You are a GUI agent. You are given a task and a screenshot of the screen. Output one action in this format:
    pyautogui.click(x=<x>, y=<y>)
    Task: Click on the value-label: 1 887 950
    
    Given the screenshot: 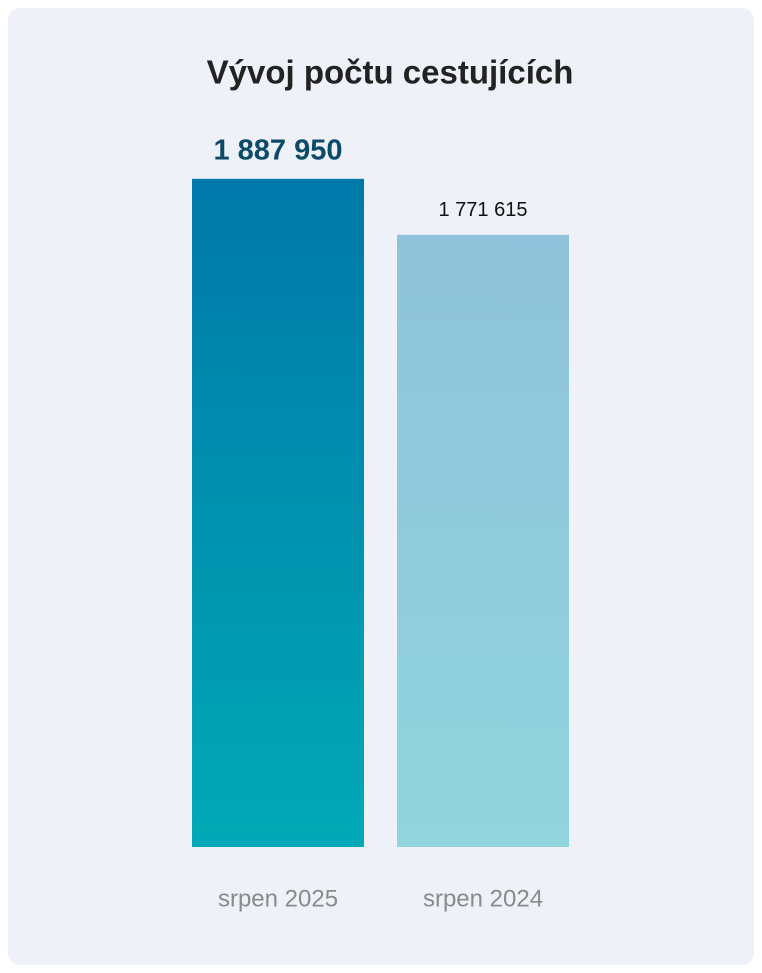 What is the action you would take?
    pyautogui.click(x=277, y=150)
    